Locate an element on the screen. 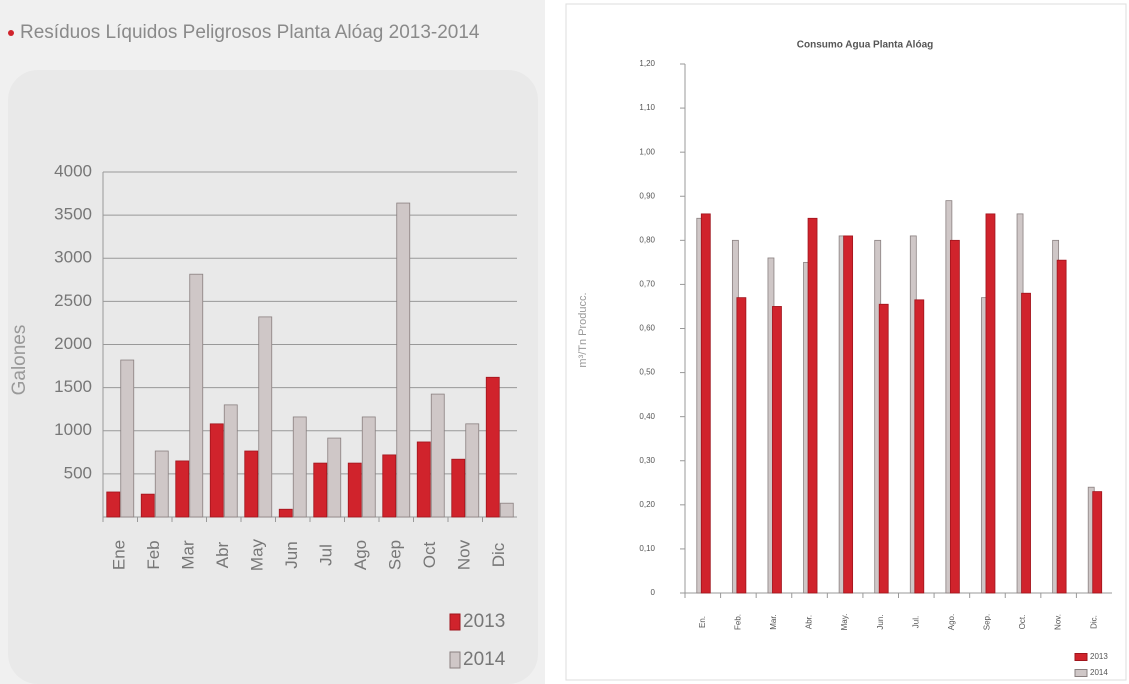  y-tick-label: 500 is located at coordinates (78, 472).